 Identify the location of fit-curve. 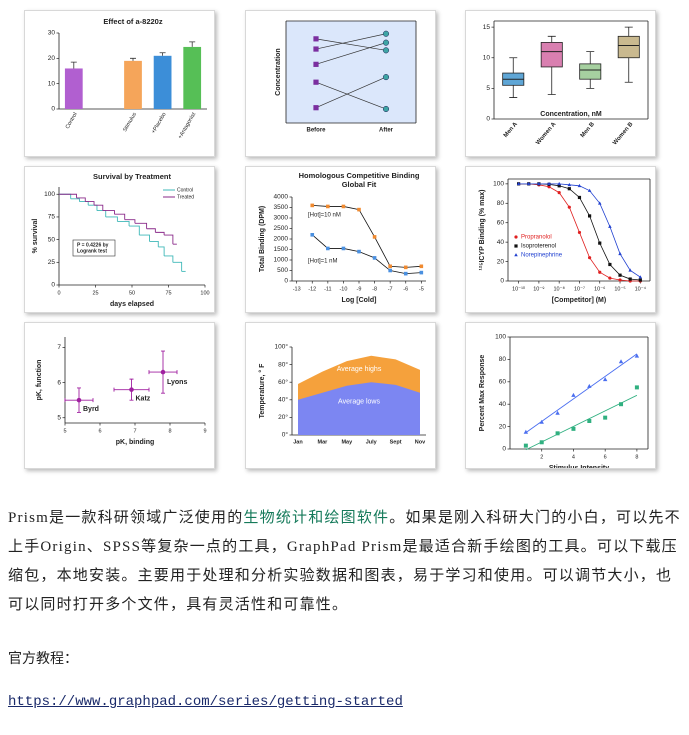
(366, 254).